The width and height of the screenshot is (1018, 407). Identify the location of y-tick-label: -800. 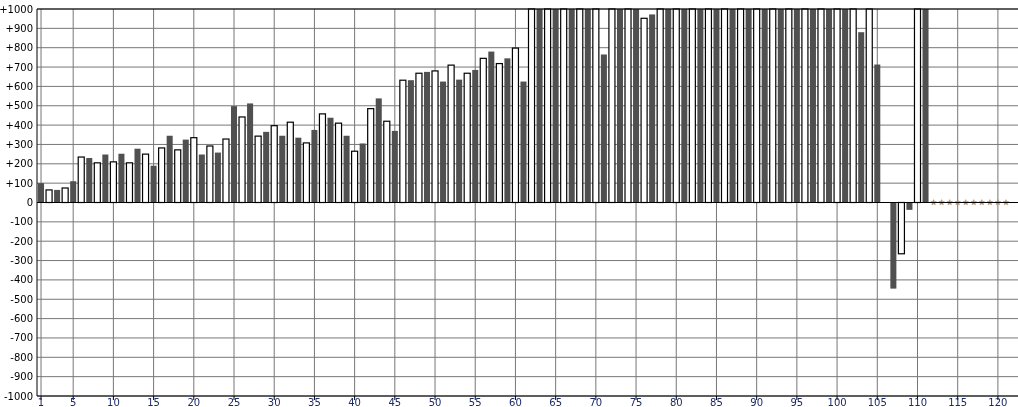
(21, 357).